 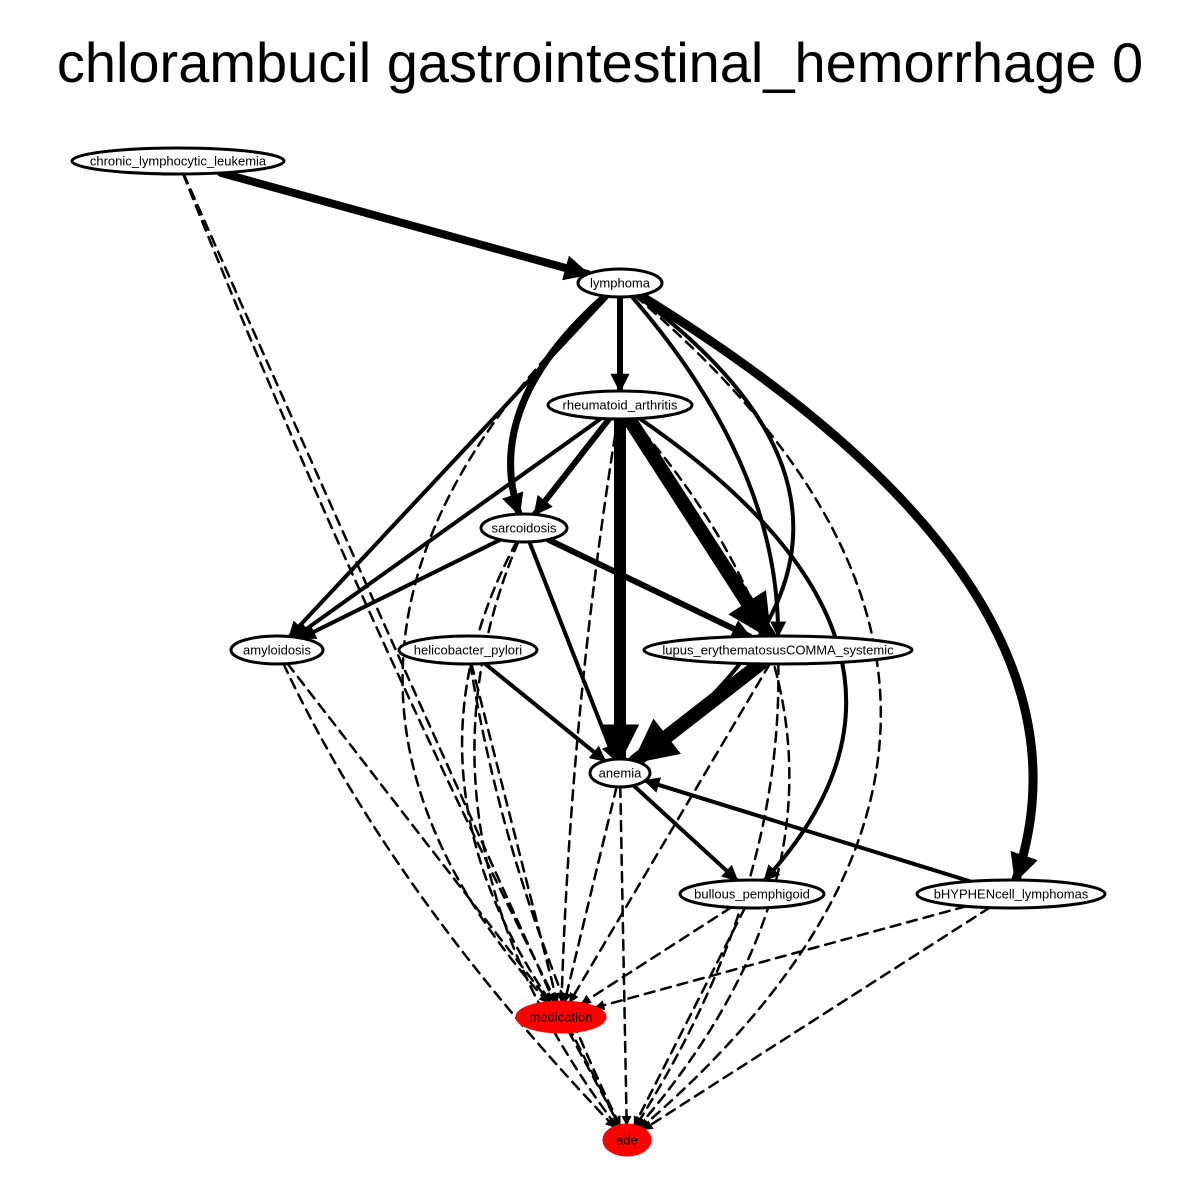 I want to click on node-sle: lupus_erythematosusCOMMA_systemic, so click(x=778, y=650).